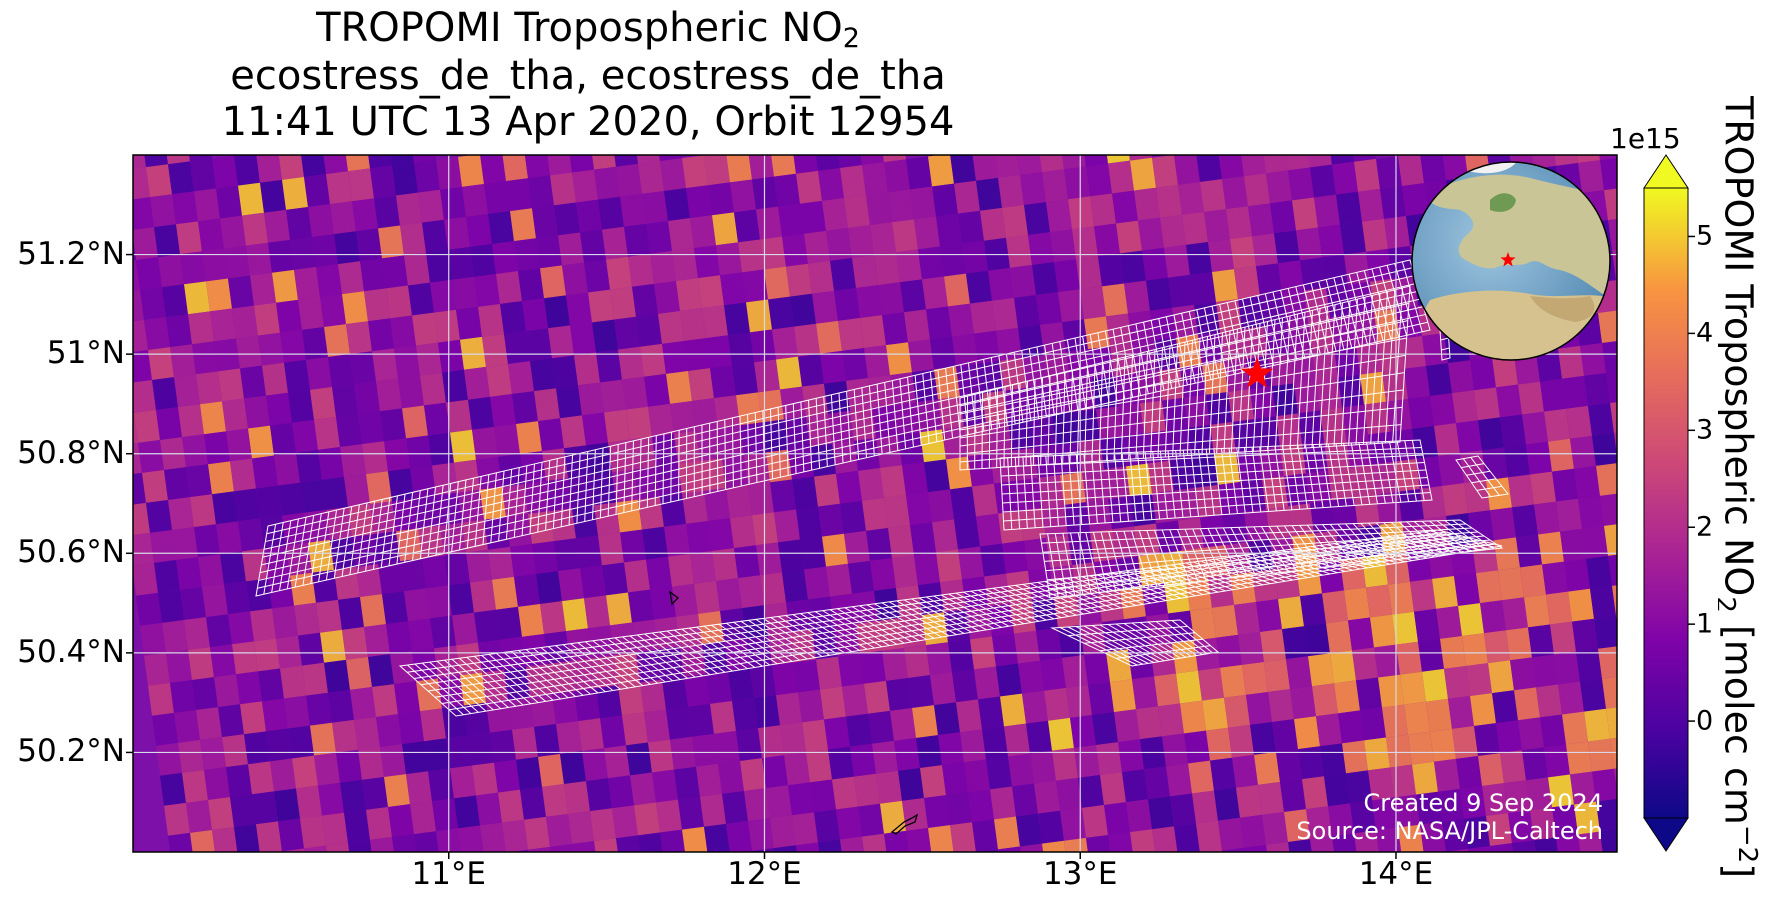  What do you see at coordinates (1257, 372) in the screenshot?
I see `target-star-marker` at bounding box center [1257, 372].